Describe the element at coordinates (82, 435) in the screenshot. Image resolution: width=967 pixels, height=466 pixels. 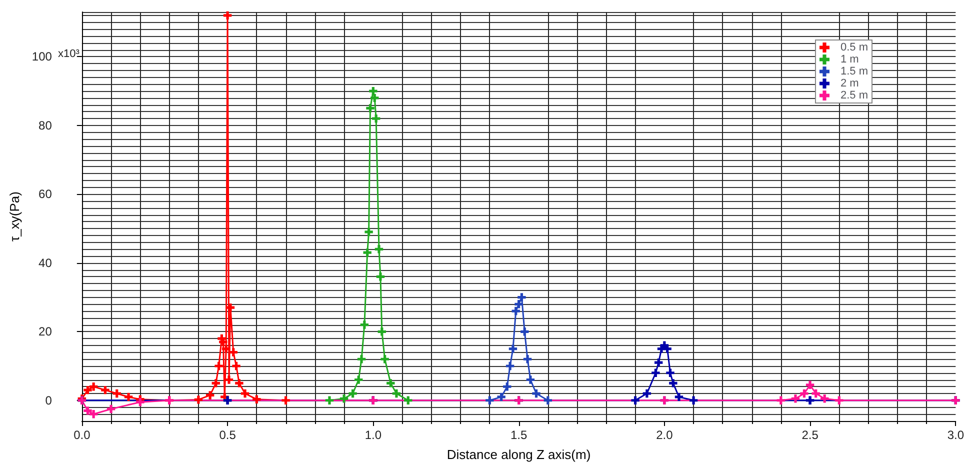
I see `x-tick-label: 0.0` at that location.